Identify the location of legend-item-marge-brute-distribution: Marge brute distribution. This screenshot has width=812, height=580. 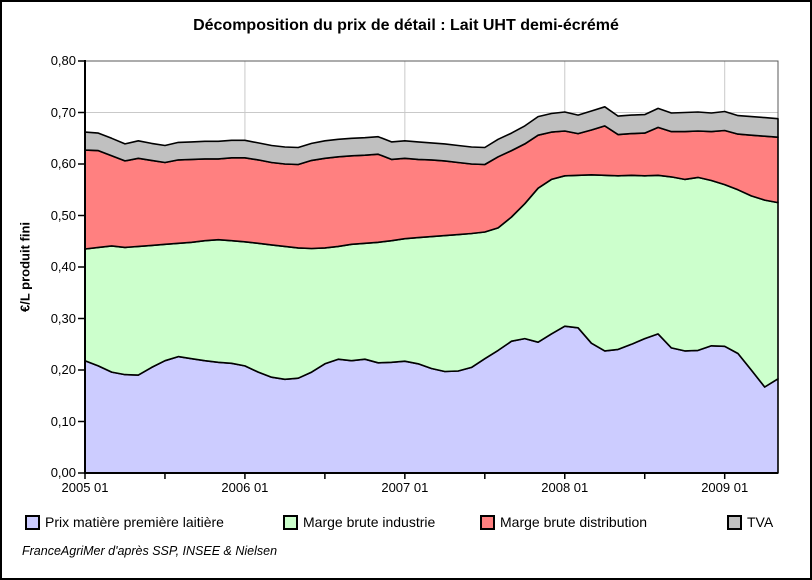
(563, 522).